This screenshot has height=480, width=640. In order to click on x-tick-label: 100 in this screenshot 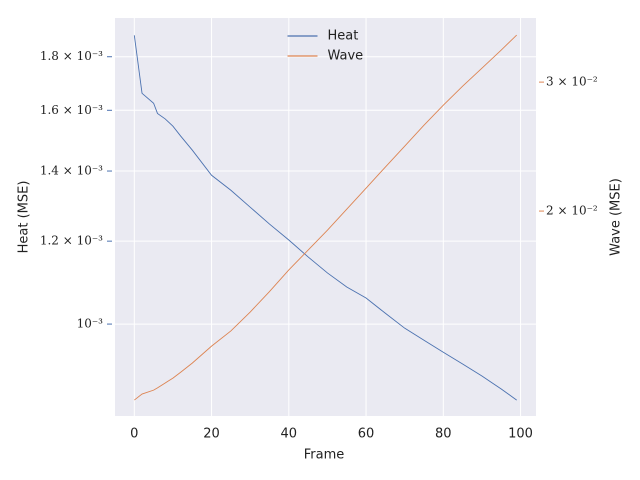, I will do `click(520, 434)`.